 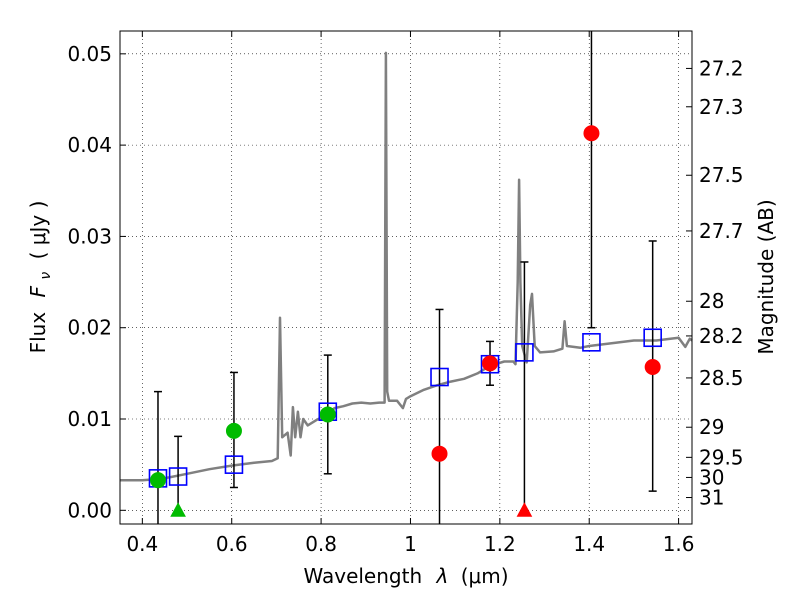 What do you see at coordinates (721, 107) in the screenshot?
I see `magnitude-tick-label: 27.3` at bounding box center [721, 107].